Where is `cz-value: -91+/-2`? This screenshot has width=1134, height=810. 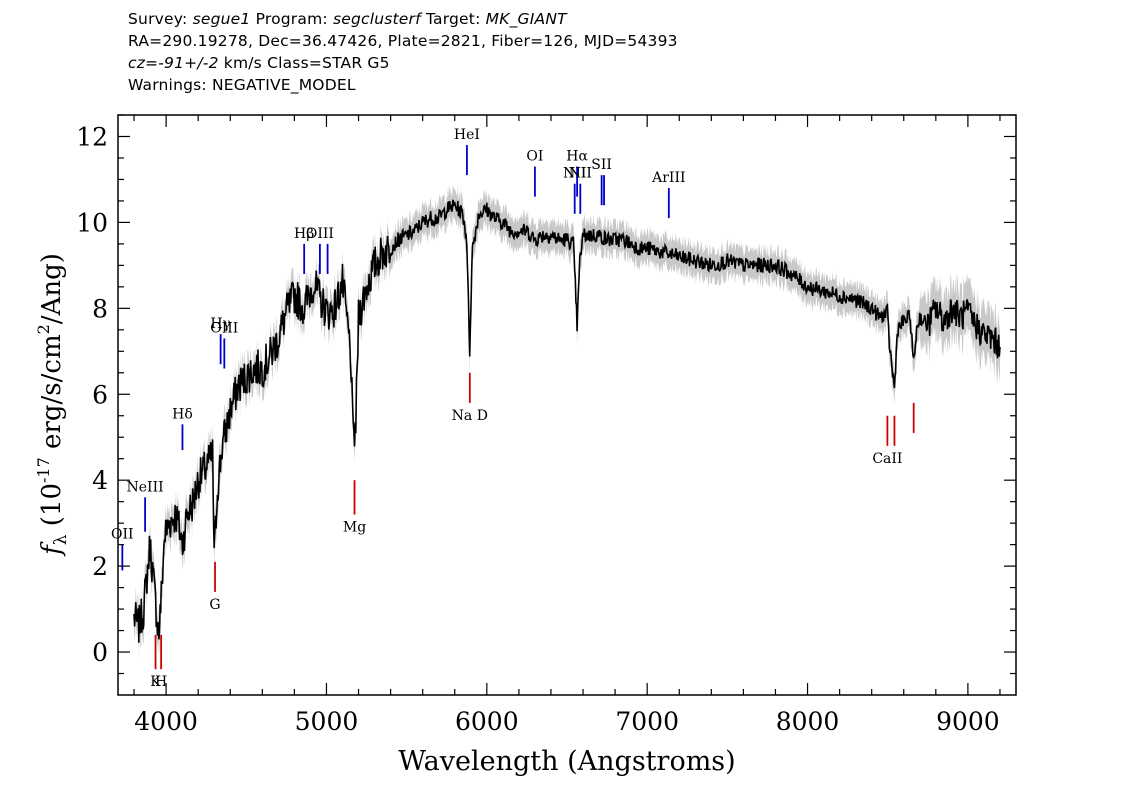 cz-value: -91+/-2 is located at coordinates (188, 63).